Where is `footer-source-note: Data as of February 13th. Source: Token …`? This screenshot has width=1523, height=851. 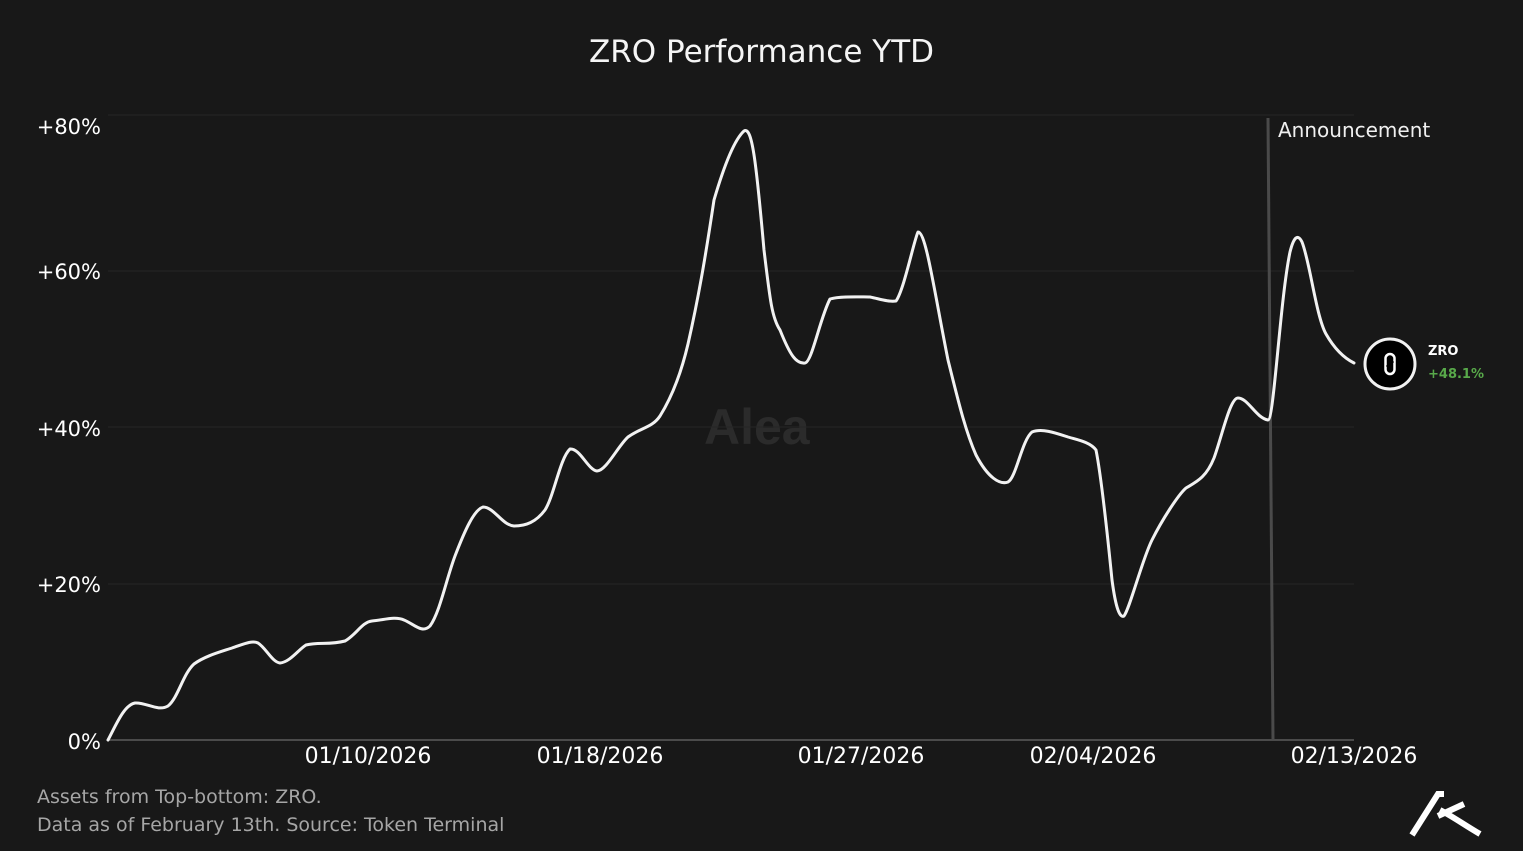 footer-source-note: Data as of February 13th. Source: Token … is located at coordinates (271, 825).